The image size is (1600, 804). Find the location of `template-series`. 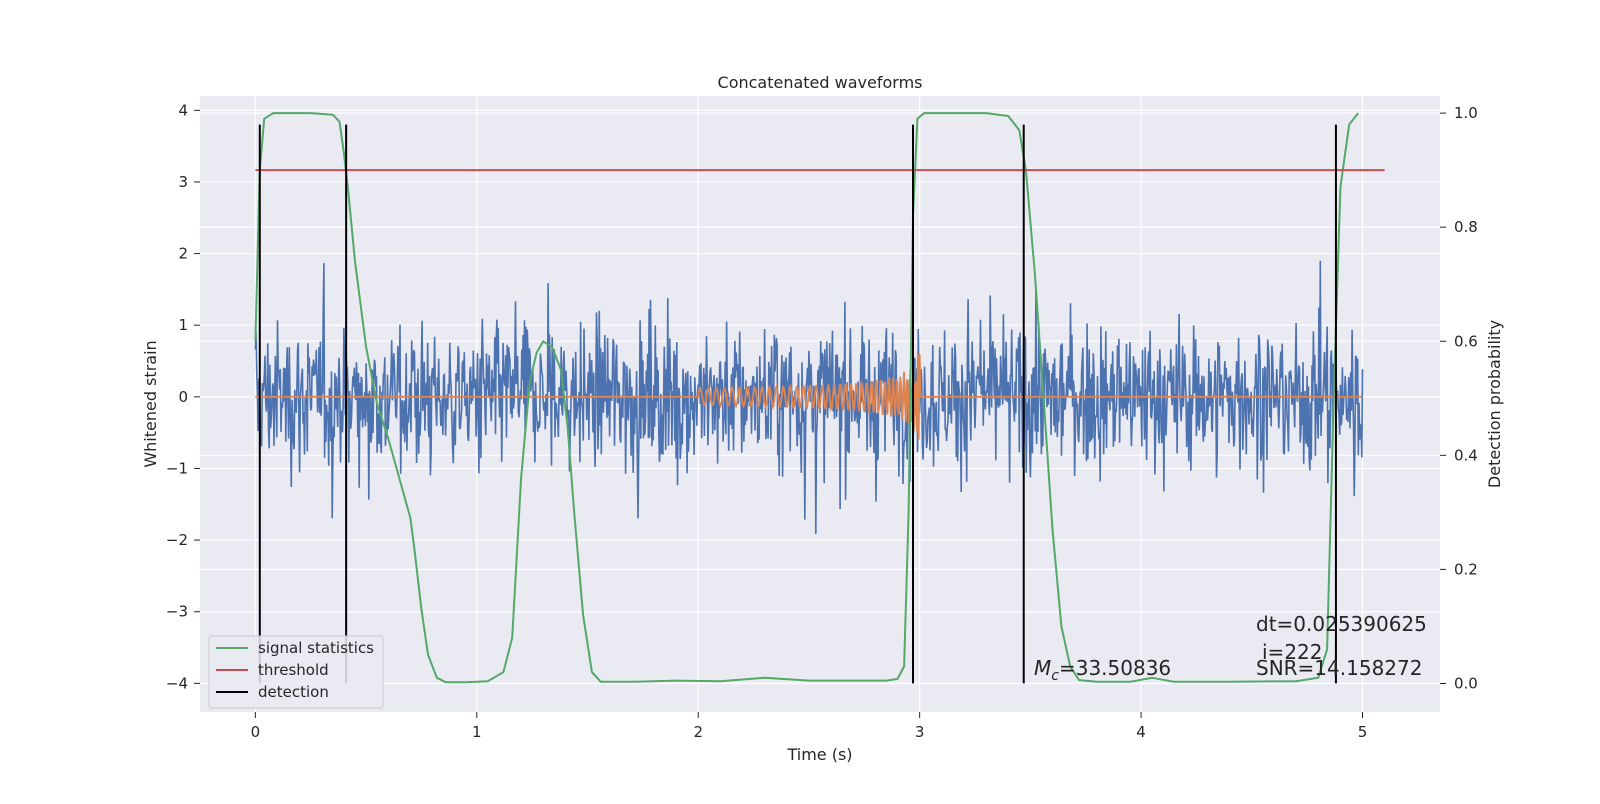

template-series is located at coordinates (809, 396).